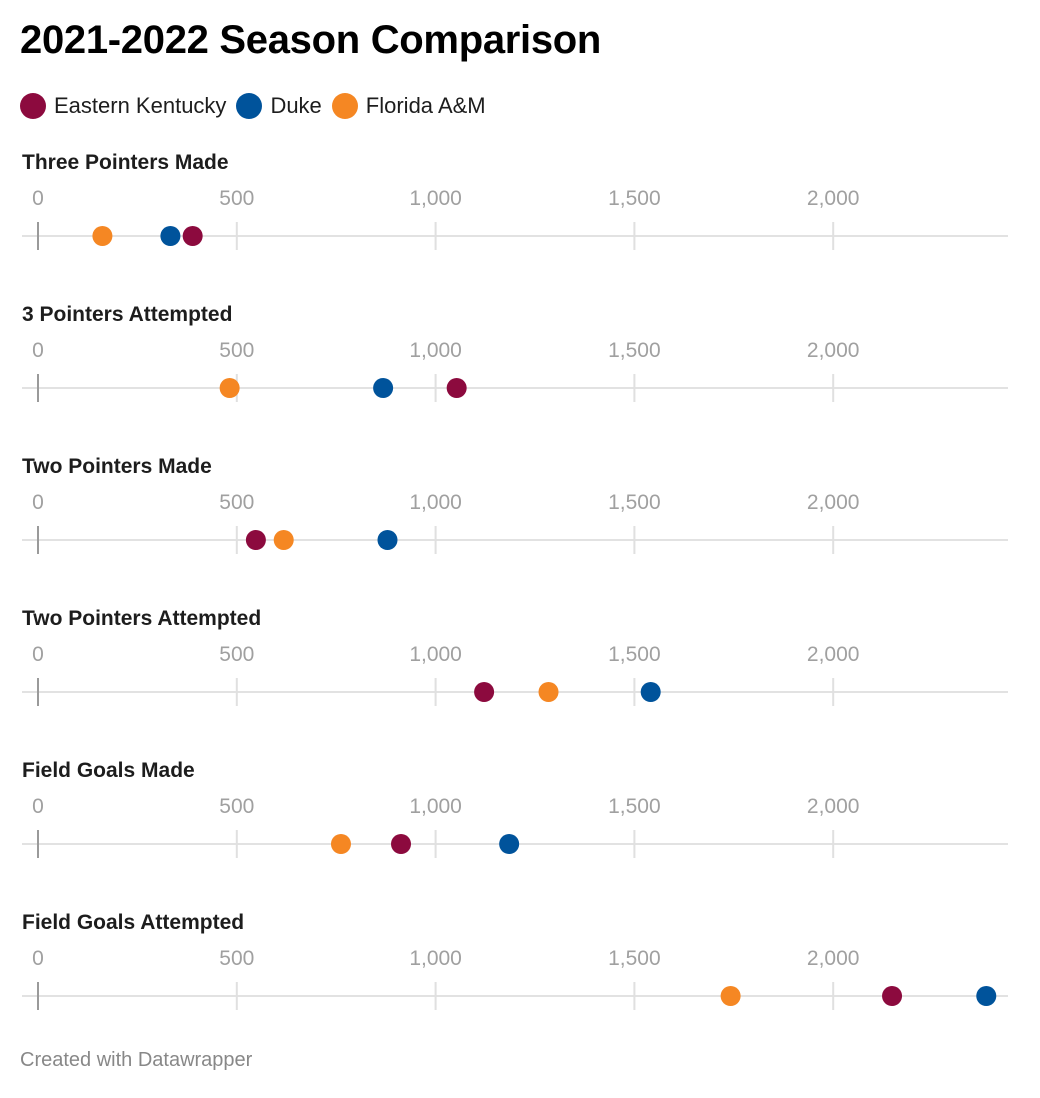 The width and height of the screenshot is (1040, 1098). I want to click on legend-label: Duke, so click(296, 105).